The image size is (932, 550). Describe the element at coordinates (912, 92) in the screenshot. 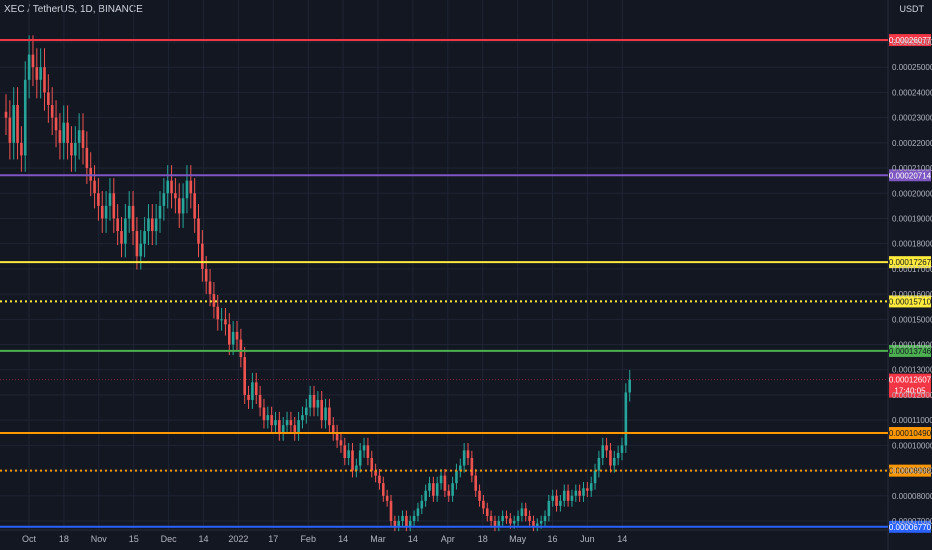

I see `price-tick-label: 0.00024000` at that location.